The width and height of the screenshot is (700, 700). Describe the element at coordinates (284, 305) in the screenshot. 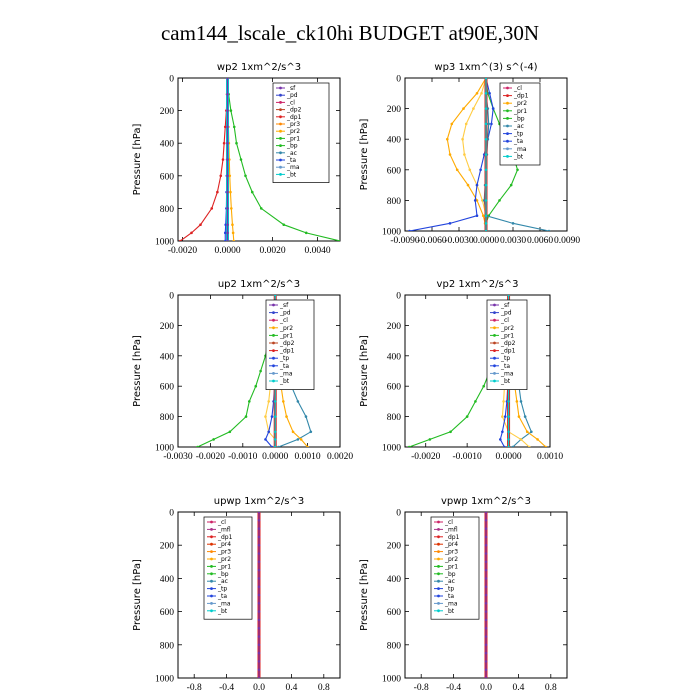

I see `legend-entry: _sf` at that location.